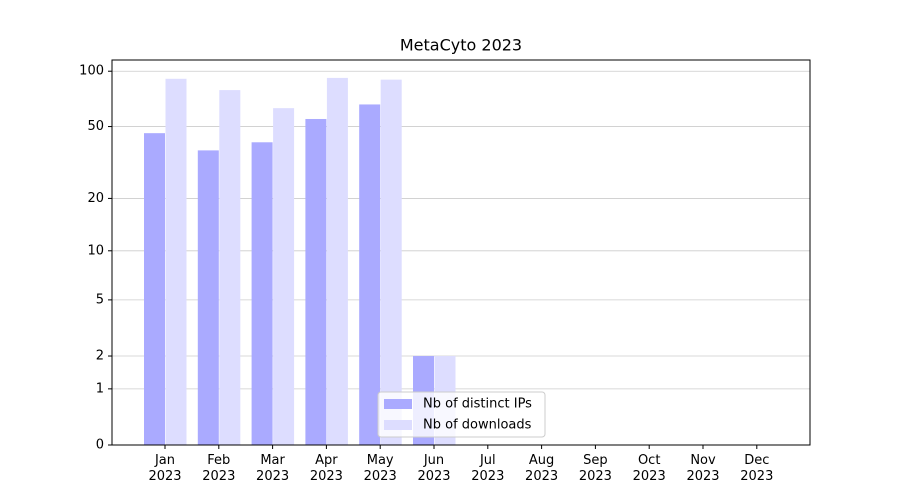 The image size is (900, 500). Describe the element at coordinates (477, 404) in the screenshot. I see `legend-label: Nb of distinct IPs` at that location.